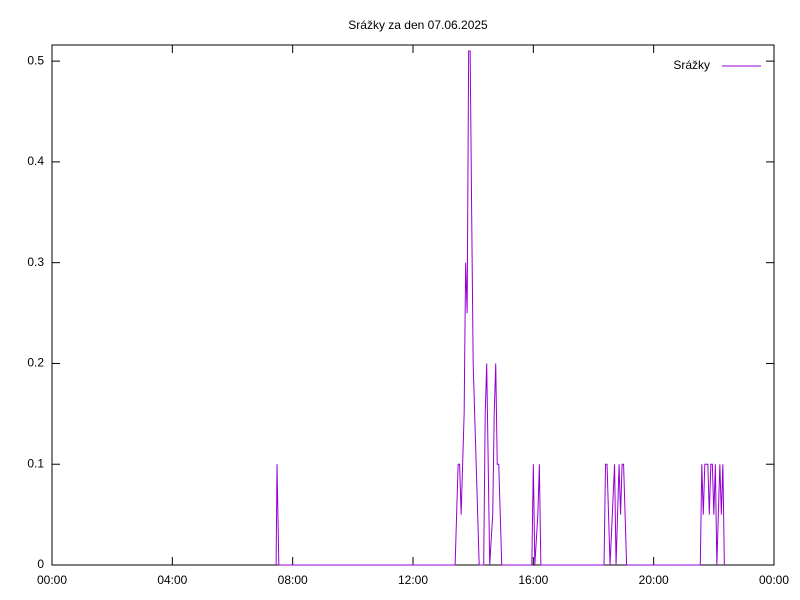 The height and width of the screenshot is (600, 800). Describe the element at coordinates (35, 161) in the screenshot. I see `y-tick-label: 0.4` at that location.